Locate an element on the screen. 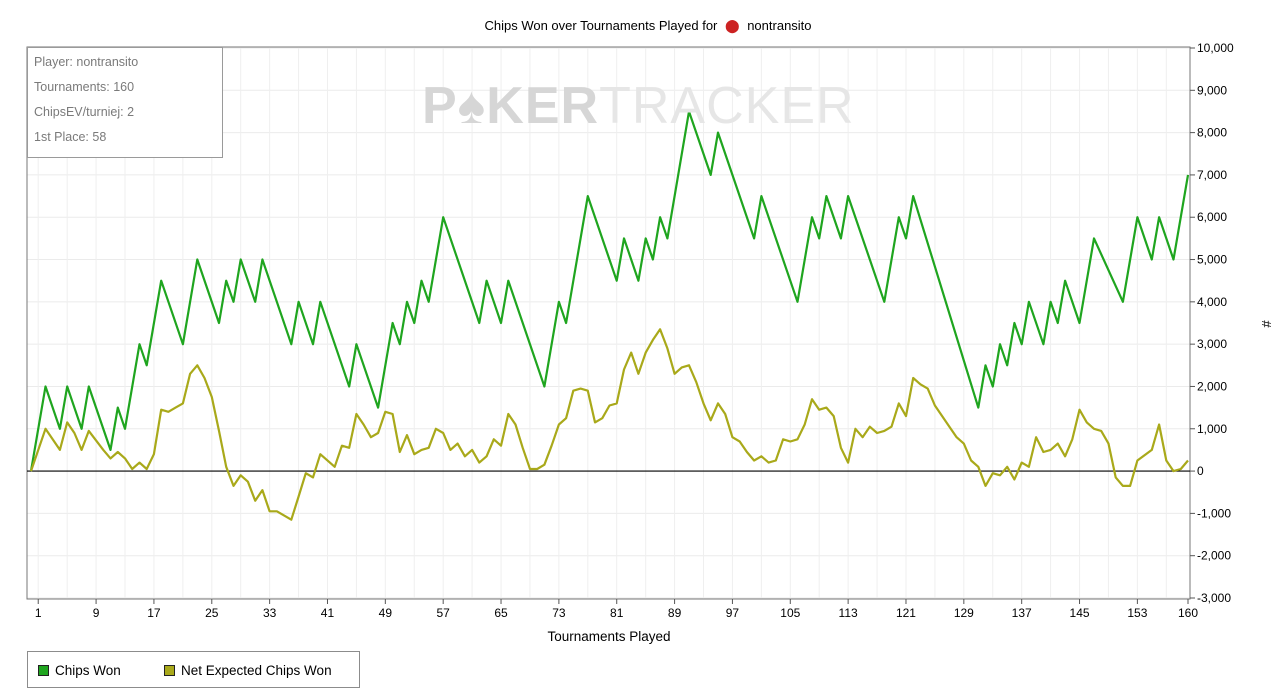 Image resolution: width=1286 pixels, height=698 pixels. stats-first-place: 1st Place: 58 is located at coordinates (70, 137).